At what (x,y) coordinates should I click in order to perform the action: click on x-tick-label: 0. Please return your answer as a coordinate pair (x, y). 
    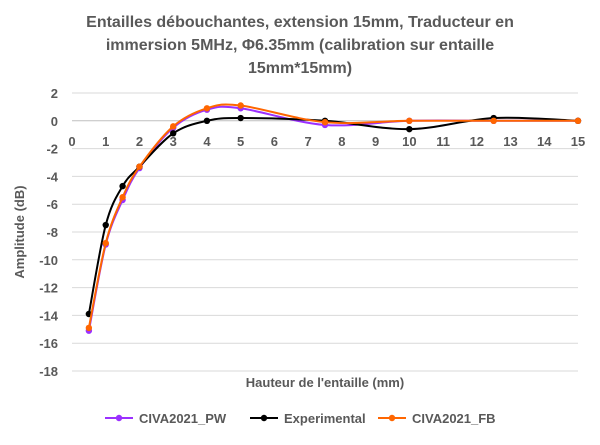
    Looking at the image, I should click on (71, 141).